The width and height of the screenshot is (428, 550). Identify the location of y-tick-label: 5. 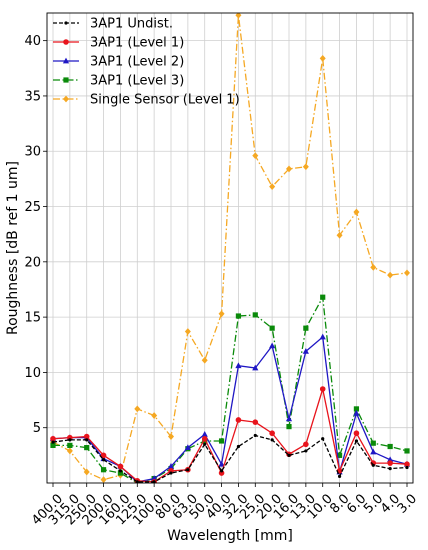
(37, 428).